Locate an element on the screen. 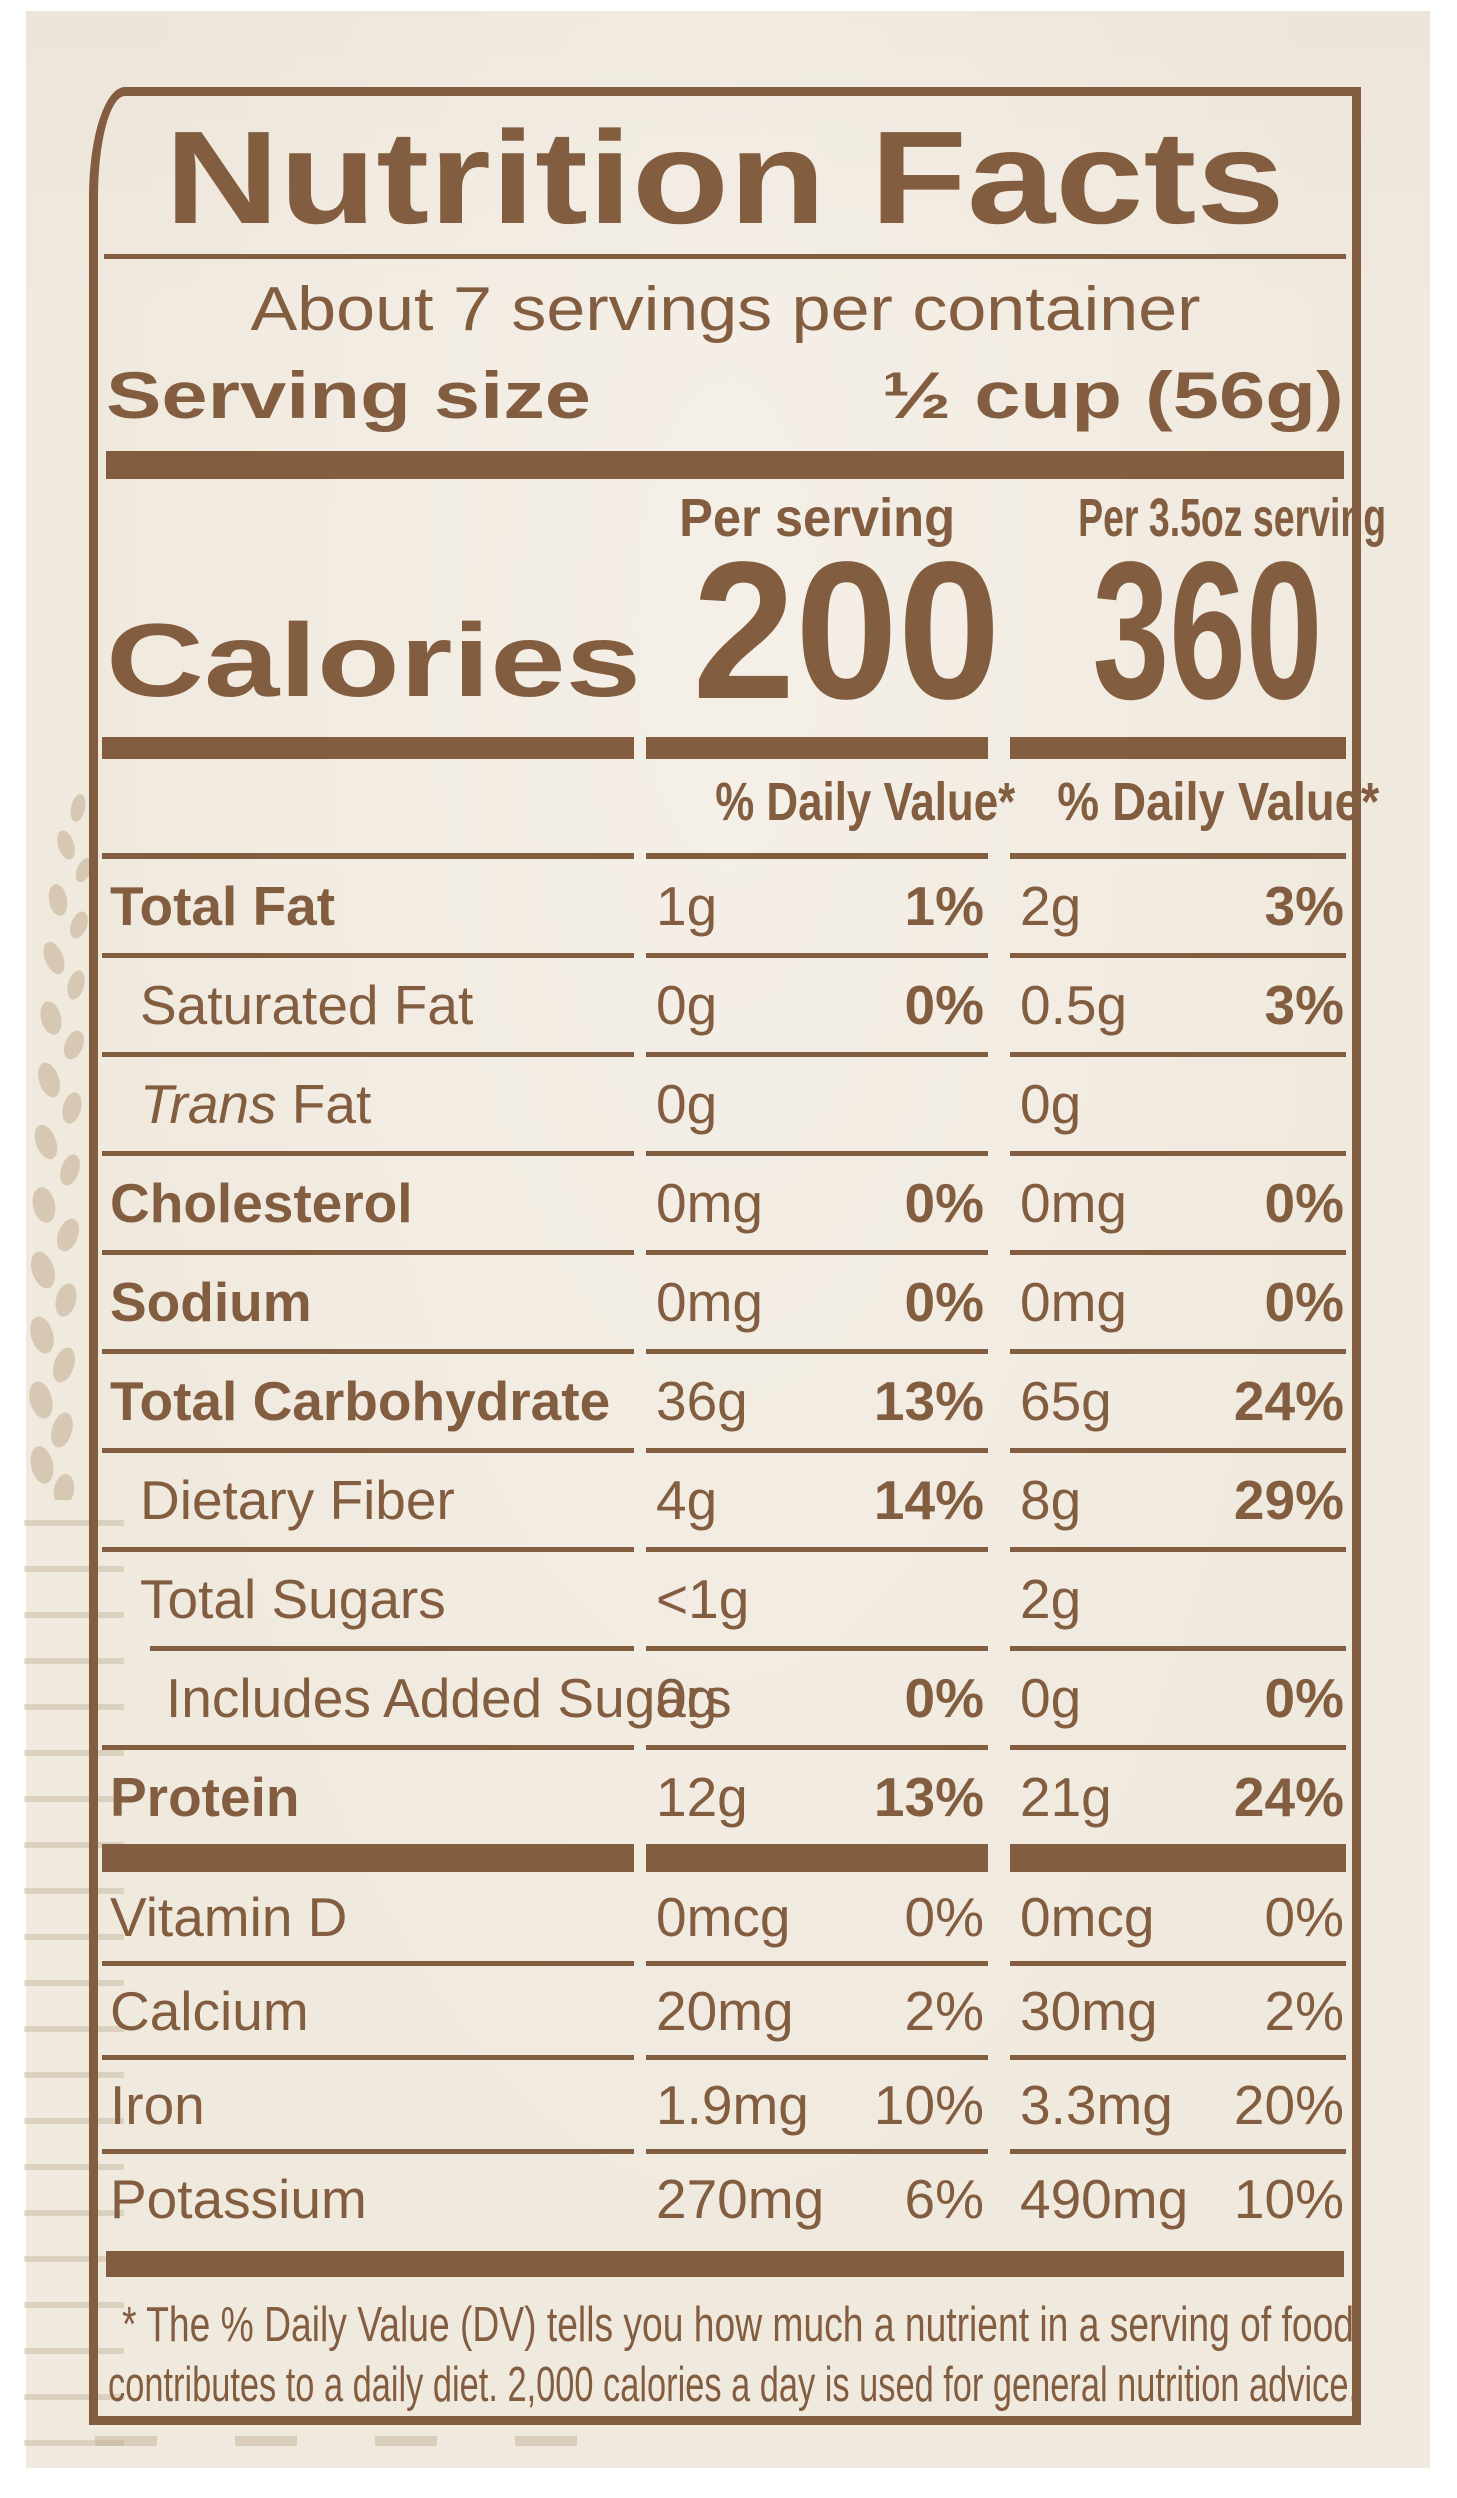 This screenshot has width=1457, height=2498. nutrient-label-text: Includes Added Sugars is located at coordinates (449, 1698).